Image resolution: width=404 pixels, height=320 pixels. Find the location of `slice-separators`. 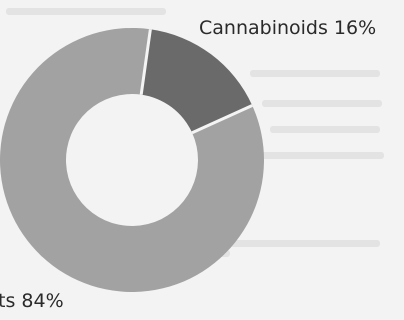

slice-separators is located at coordinates (196, 82).